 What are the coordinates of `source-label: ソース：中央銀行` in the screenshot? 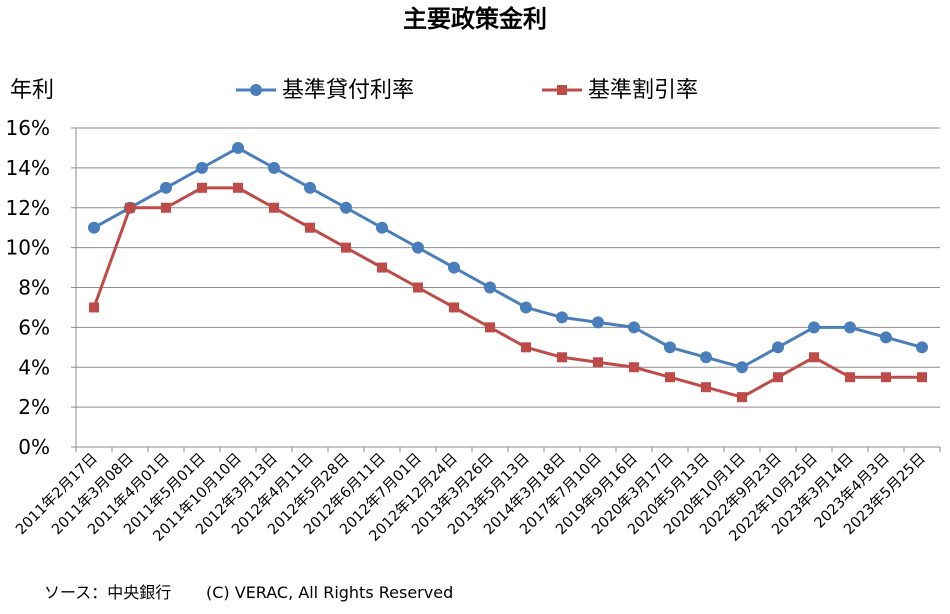 It's located at (107, 592).